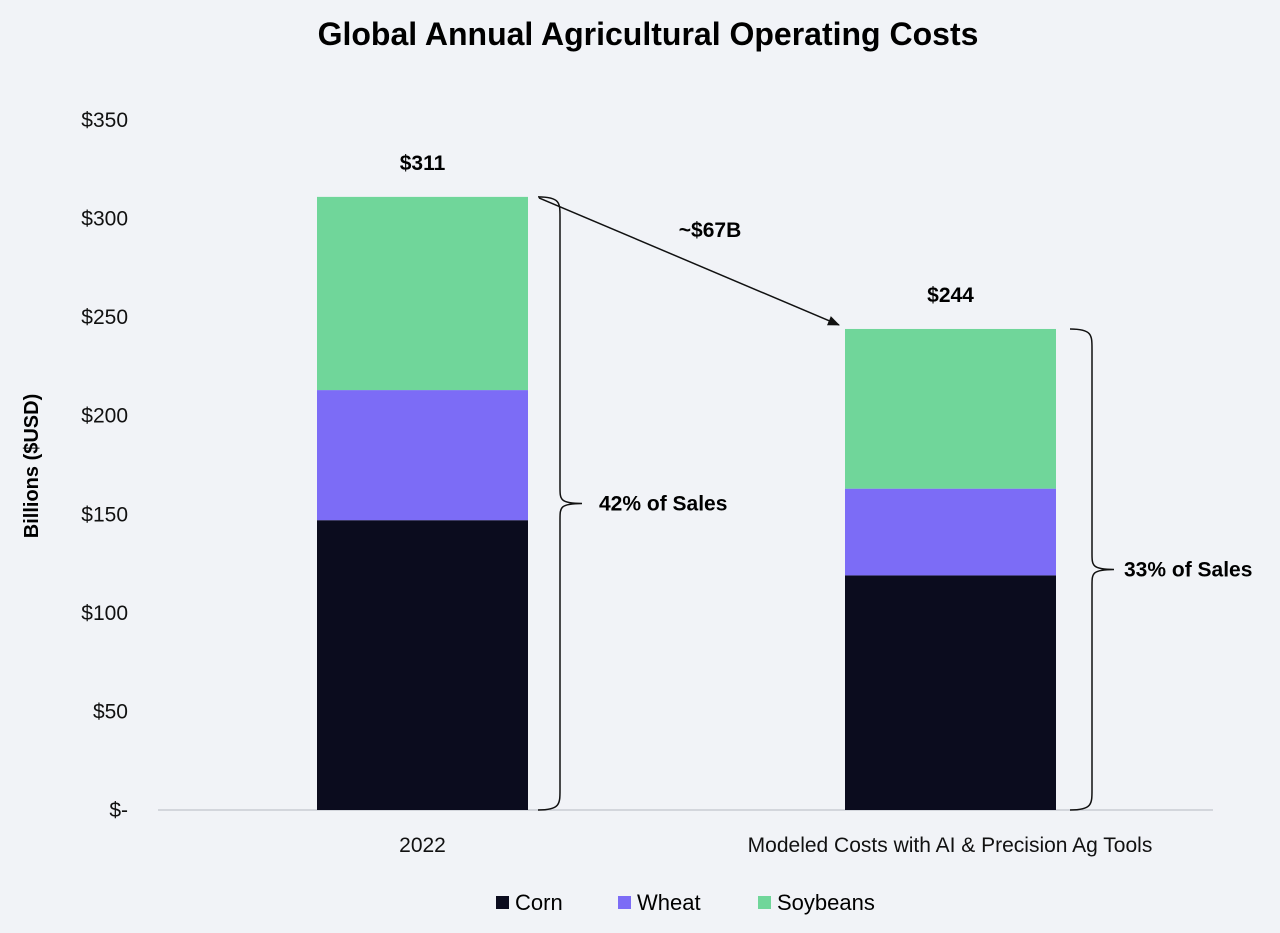 Image resolution: width=1280 pixels, height=933 pixels. I want to click on legend-label-corn: Corn, so click(539, 902).